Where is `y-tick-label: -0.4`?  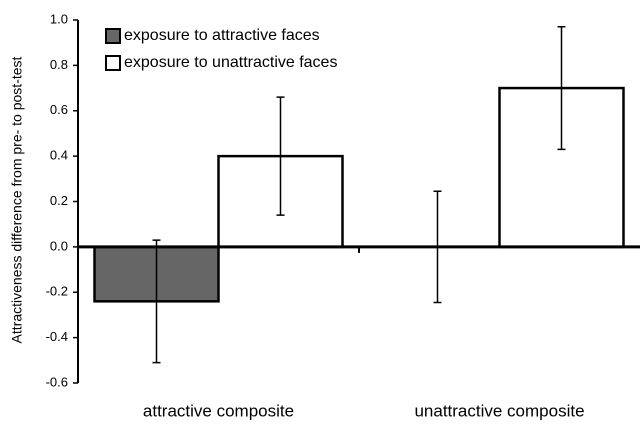 y-tick-label: -0.4 is located at coordinates (57, 336).